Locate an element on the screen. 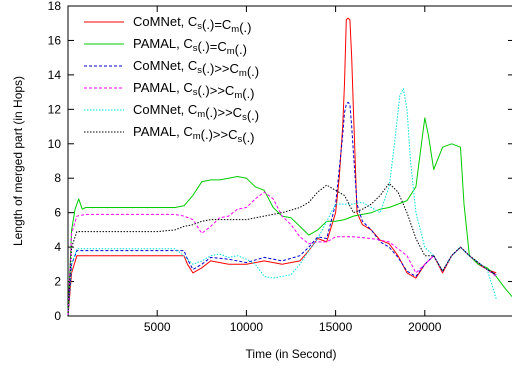  y-tick-label: 14 is located at coordinates (55, 75).